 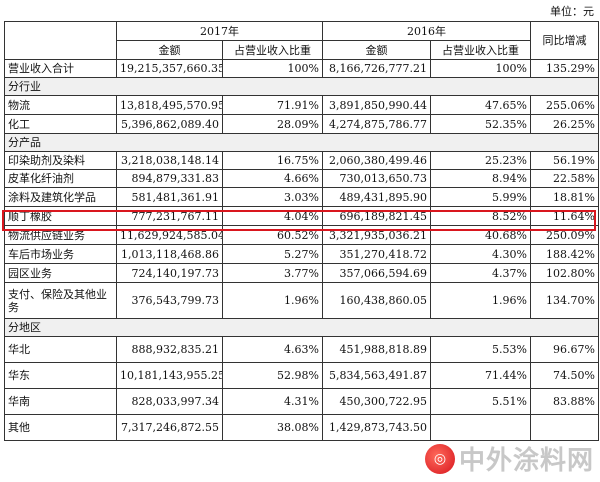 I want to click on amount-2017-cell: 581,481,361.91, so click(x=169, y=197).